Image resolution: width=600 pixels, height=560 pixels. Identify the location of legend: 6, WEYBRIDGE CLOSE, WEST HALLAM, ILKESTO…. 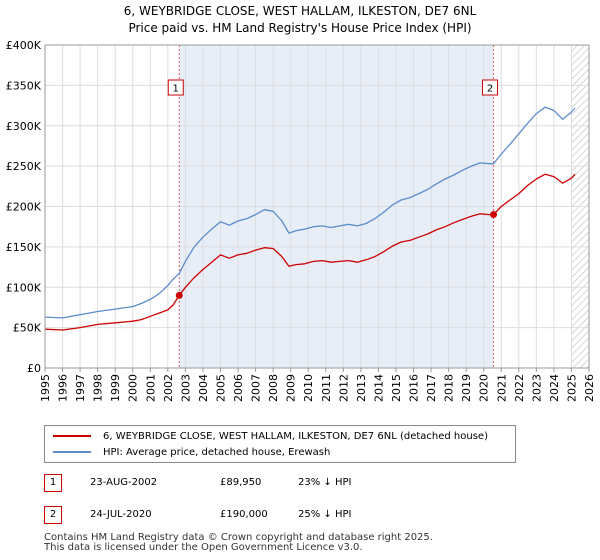
(280, 444).